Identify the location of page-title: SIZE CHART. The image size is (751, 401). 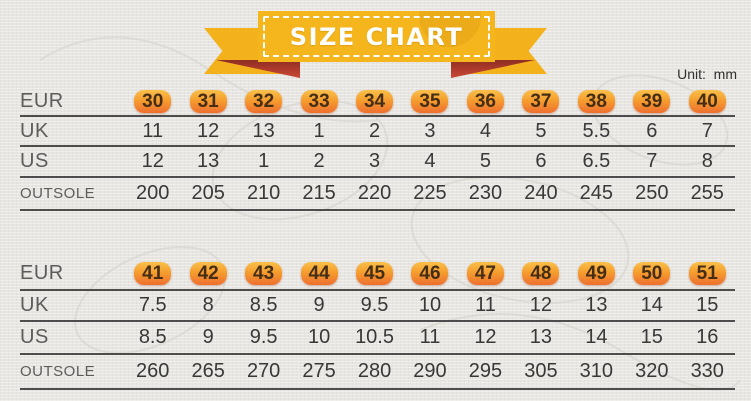
(376, 36).